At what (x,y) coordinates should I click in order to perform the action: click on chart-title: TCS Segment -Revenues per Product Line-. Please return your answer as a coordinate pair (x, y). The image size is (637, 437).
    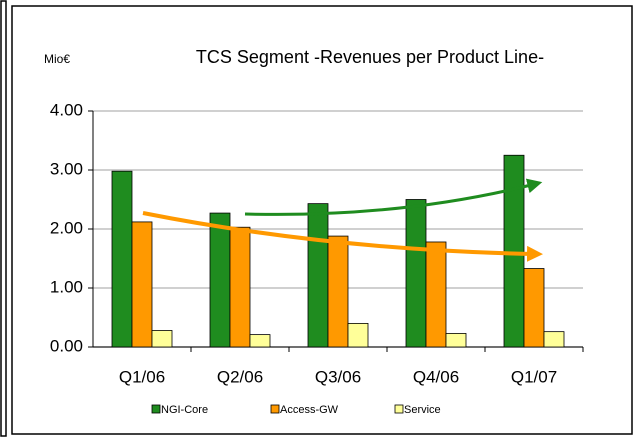
    Looking at the image, I should click on (370, 57).